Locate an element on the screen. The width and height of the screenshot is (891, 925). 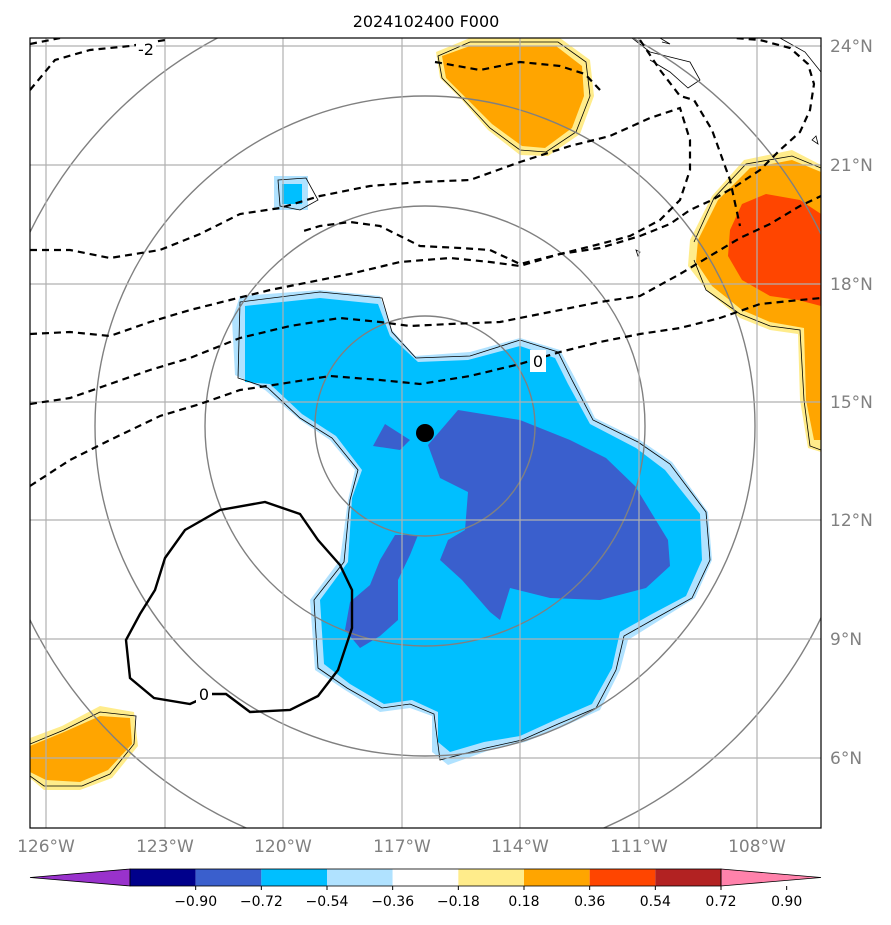
negative-anomaly-dark-south is located at coordinates (381, 591).